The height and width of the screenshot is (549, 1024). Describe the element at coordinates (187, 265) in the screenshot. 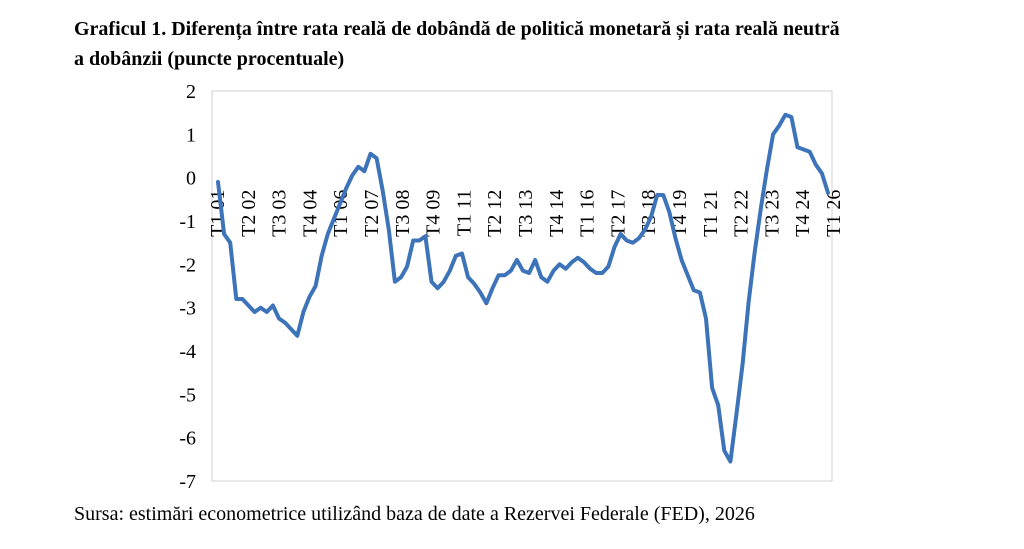

I see `y-tick-label: -2` at that location.